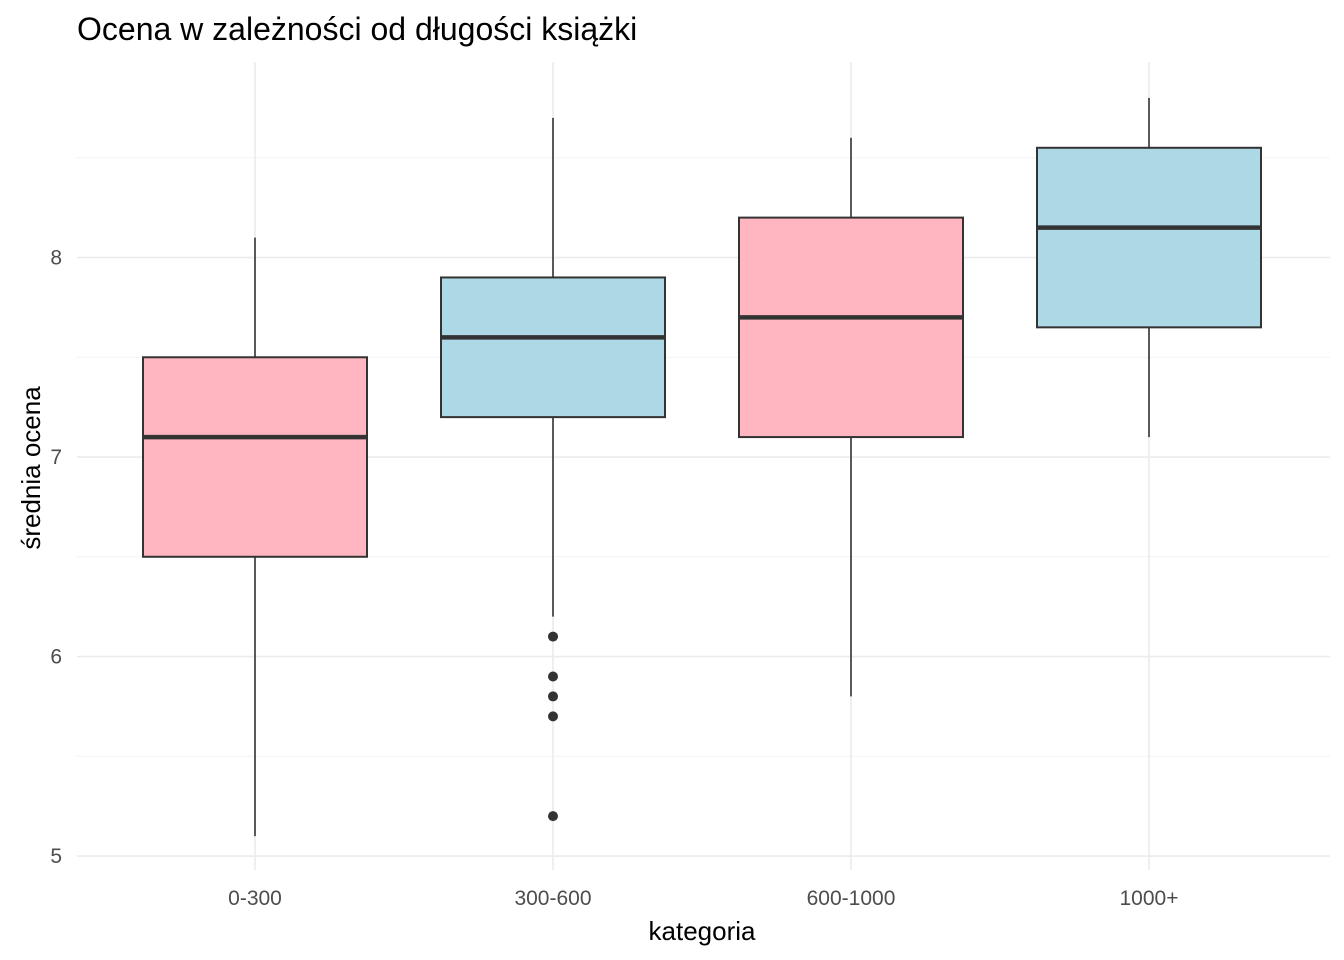  I want to click on chart-title: Ocena w zależności od długości książki, so click(357, 29).